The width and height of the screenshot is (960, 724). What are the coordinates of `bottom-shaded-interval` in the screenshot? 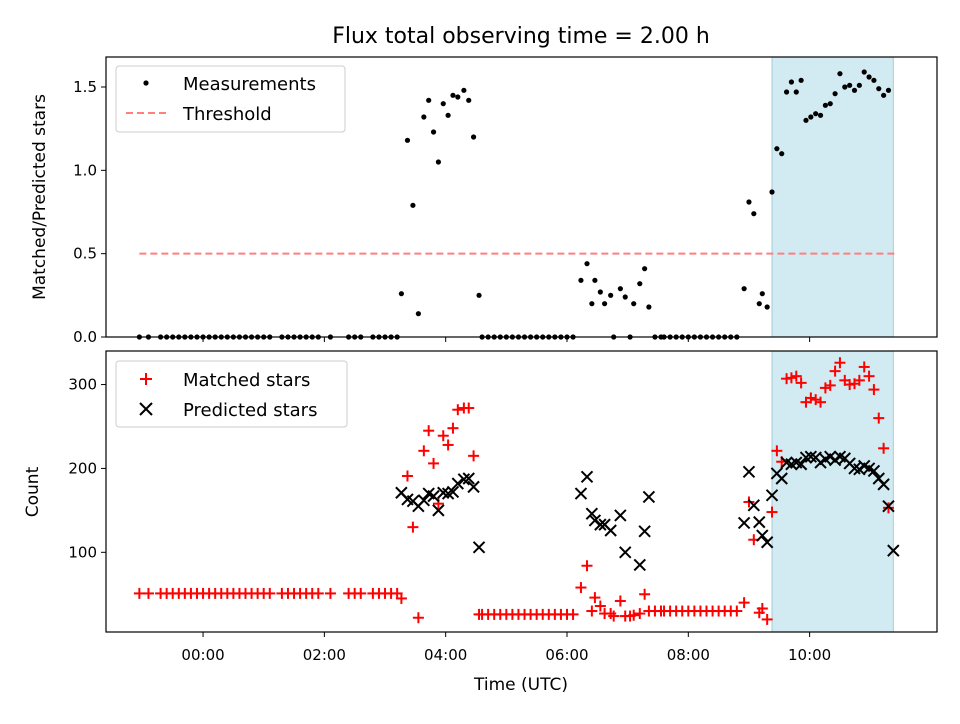 It's located at (832, 491).